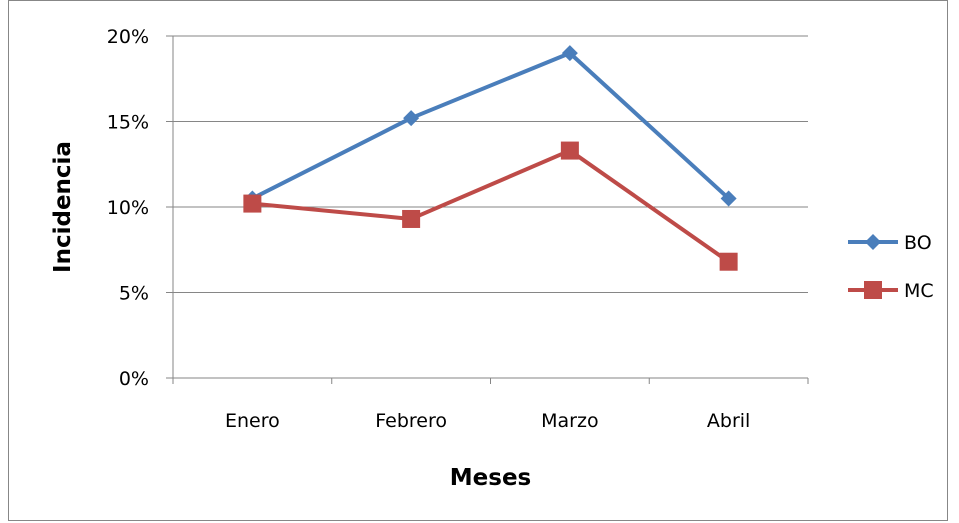  I want to click on legend-marker-mc, so click(873, 290).